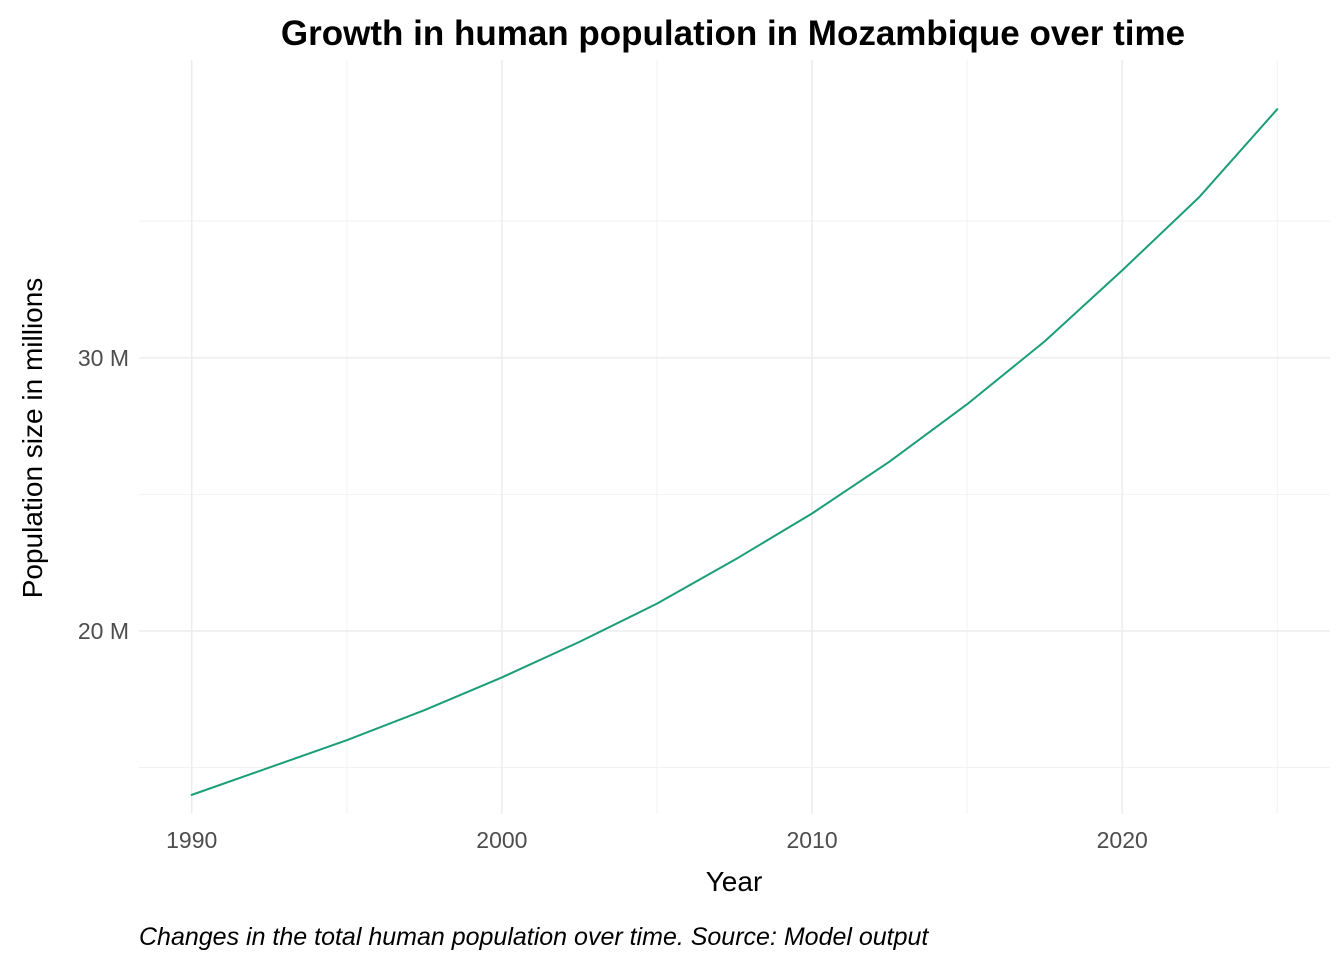 The height and width of the screenshot is (960, 1344). What do you see at coordinates (811, 840) in the screenshot?
I see `x-tick-label: 2010` at bounding box center [811, 840].